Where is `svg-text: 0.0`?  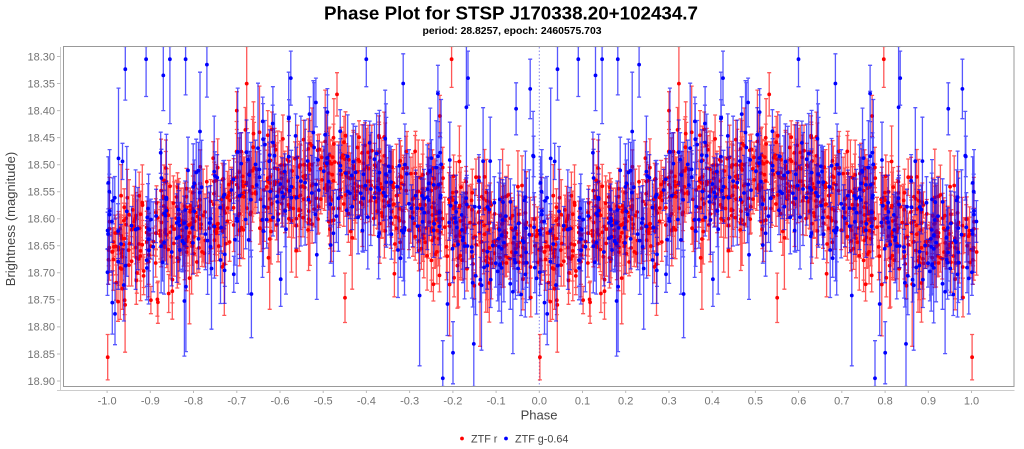
svg-text: 0.0 is located at coordinates (539, 402).